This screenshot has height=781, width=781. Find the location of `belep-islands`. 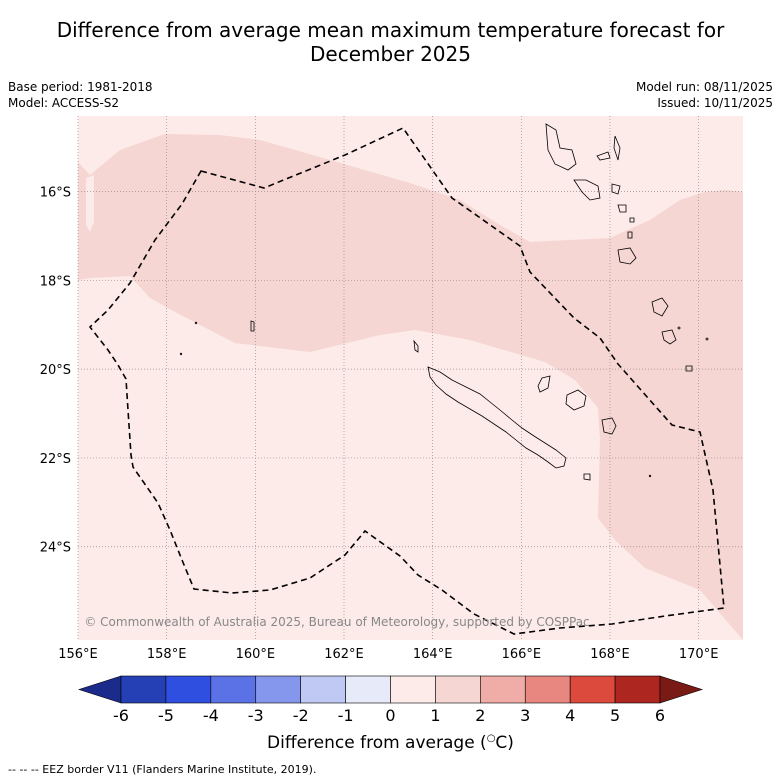

belep-islands is located at coordinates (416, 346).